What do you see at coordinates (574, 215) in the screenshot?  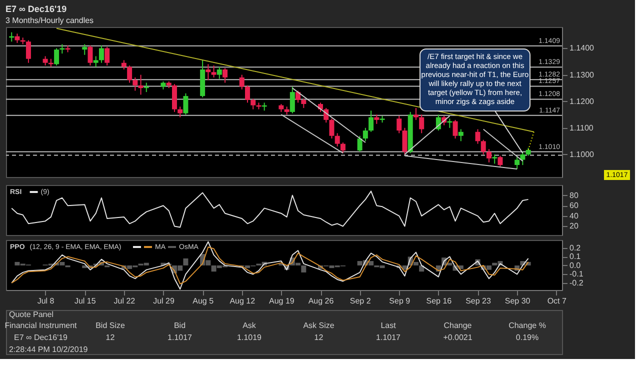 I see `y-tick-label: 40` at bounding box center [574, 215].